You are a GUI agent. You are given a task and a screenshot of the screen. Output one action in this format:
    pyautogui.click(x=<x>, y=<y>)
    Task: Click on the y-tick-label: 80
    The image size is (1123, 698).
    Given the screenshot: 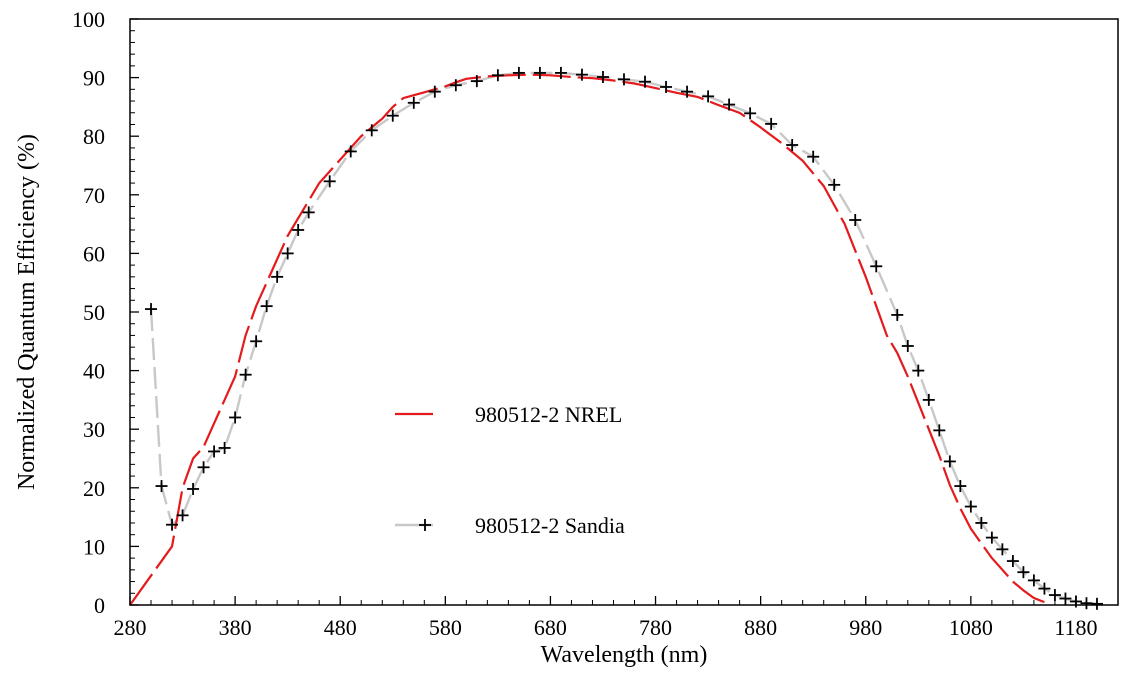 What is the action you would take?
    pyautogui.click(x=94, y=136)
    